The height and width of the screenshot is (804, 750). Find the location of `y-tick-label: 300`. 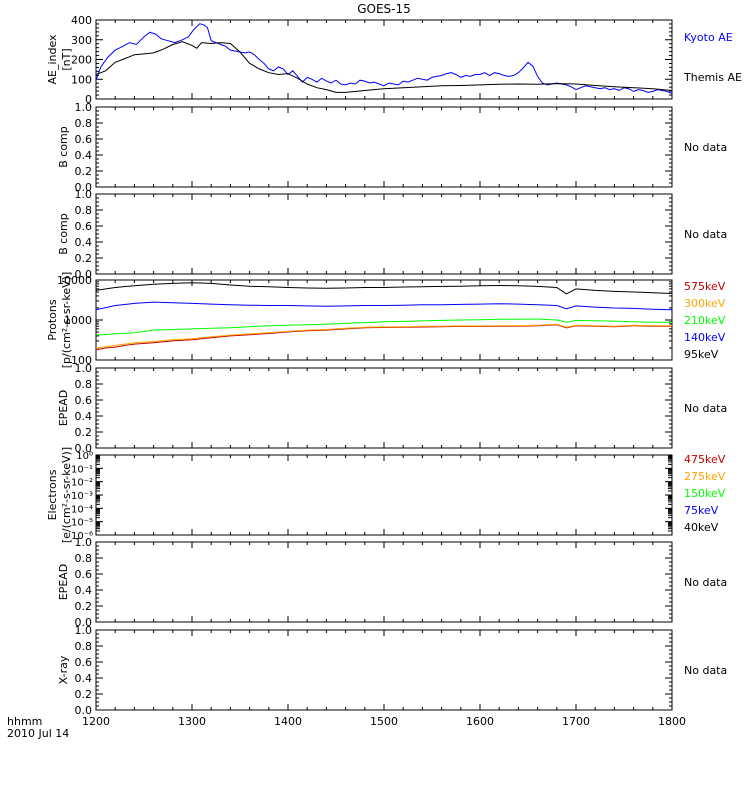

y-tick-label: 300 is located at coordinates (81, 40).